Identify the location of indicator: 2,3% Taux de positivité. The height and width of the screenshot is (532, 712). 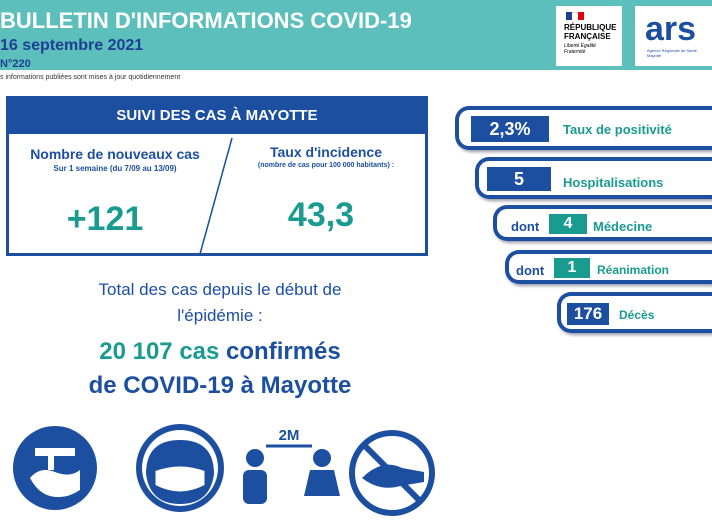
(583, 128).